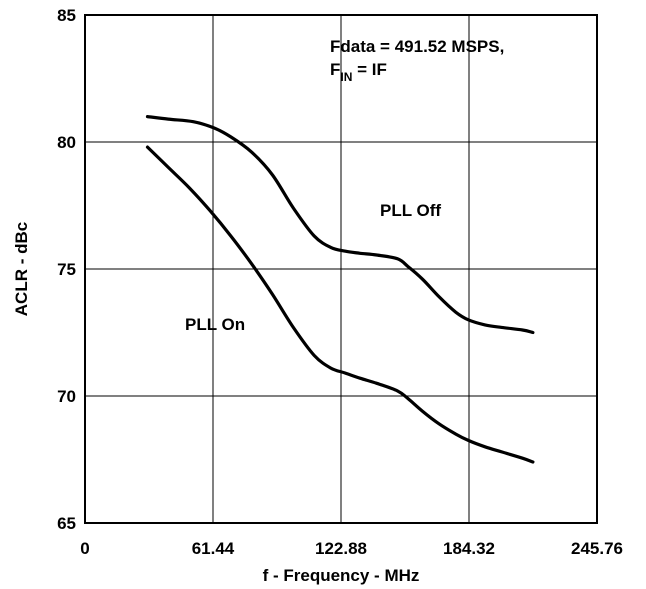  I want to click on annotation-line-2-subscript: IN, so click(346, 77).